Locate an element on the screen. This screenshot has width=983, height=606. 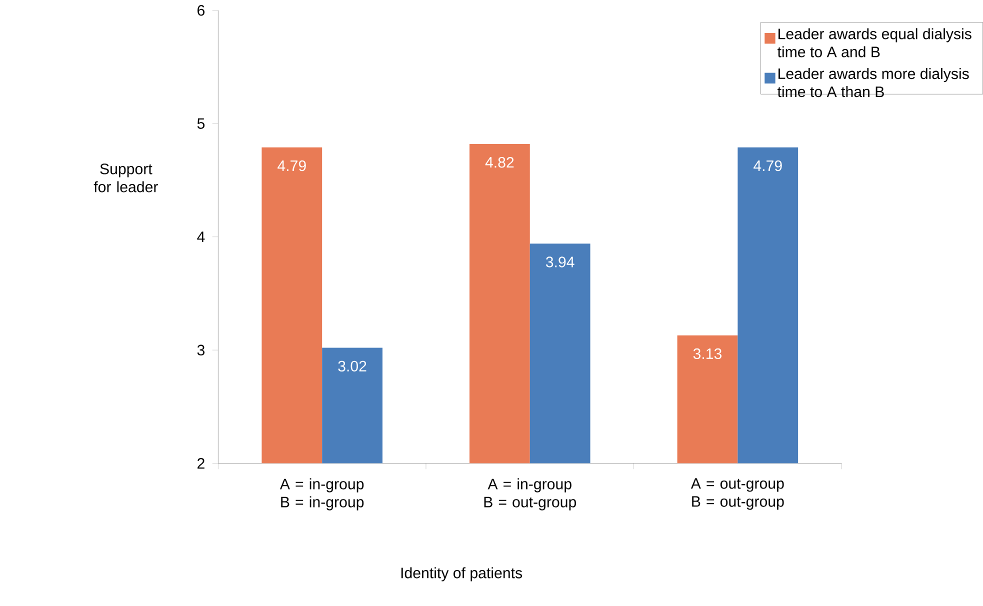
data-label: 4.82 is located at coordinates (499, 162).